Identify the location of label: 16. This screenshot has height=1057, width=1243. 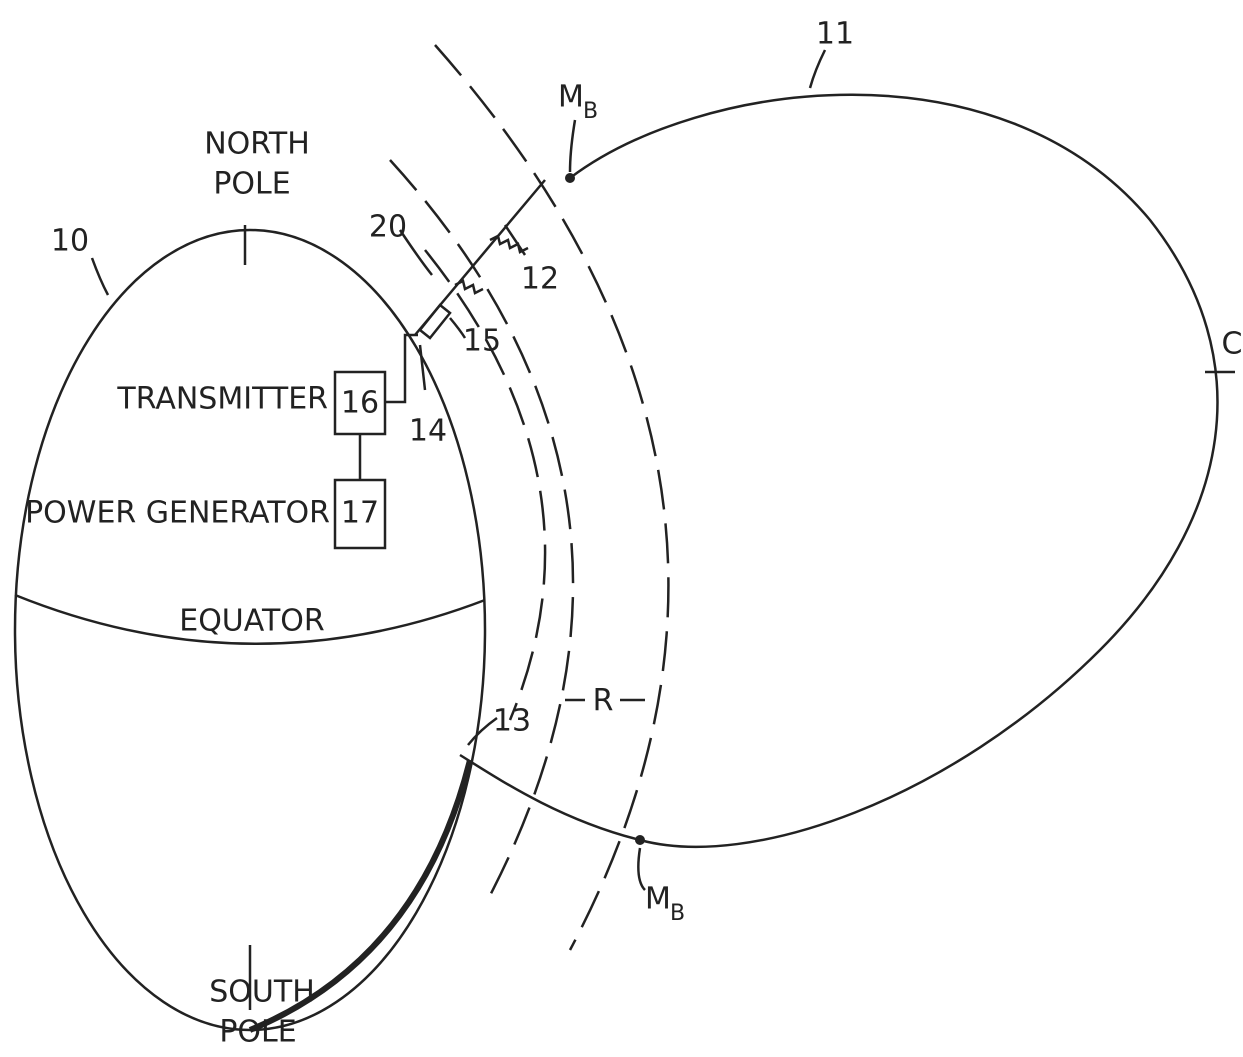
(360, 403).